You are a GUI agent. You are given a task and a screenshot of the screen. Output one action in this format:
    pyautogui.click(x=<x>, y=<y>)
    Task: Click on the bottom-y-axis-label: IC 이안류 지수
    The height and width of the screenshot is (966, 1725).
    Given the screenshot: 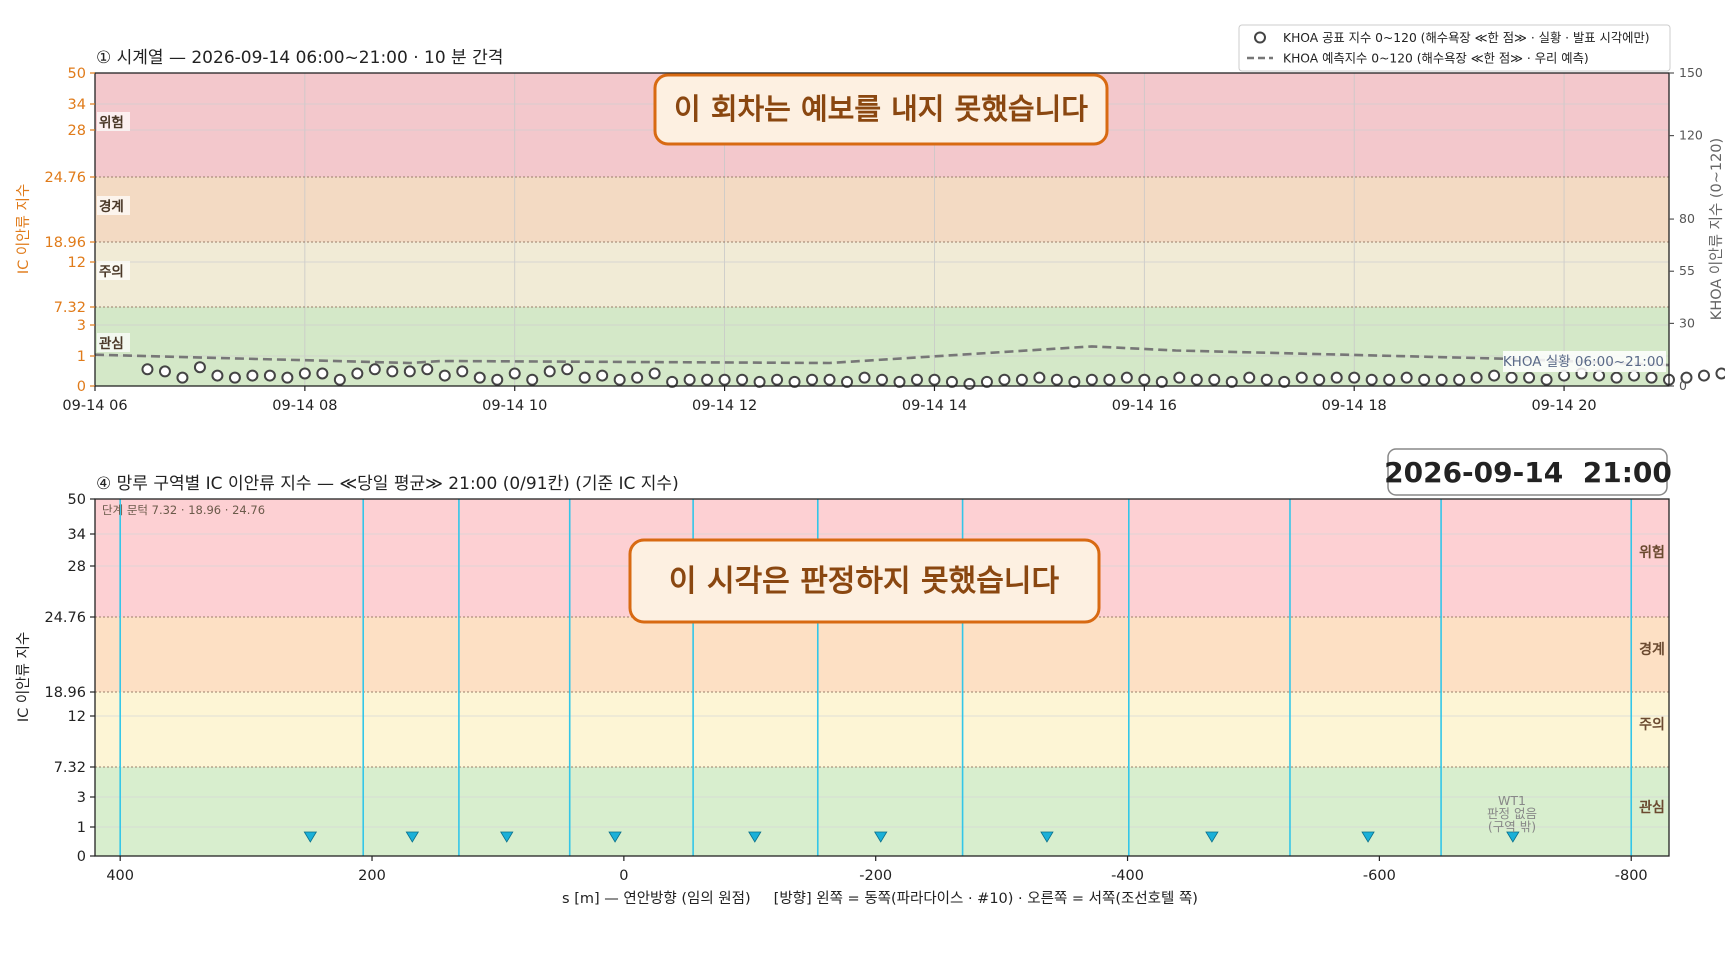 What is the action you would take?
    pyautogui.click(x=23, y=677)
    